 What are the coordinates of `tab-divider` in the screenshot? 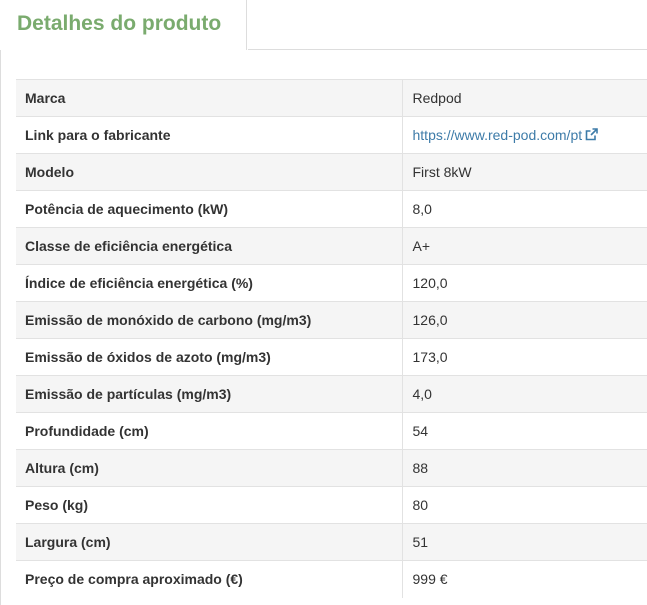 It's located at (447, 49).